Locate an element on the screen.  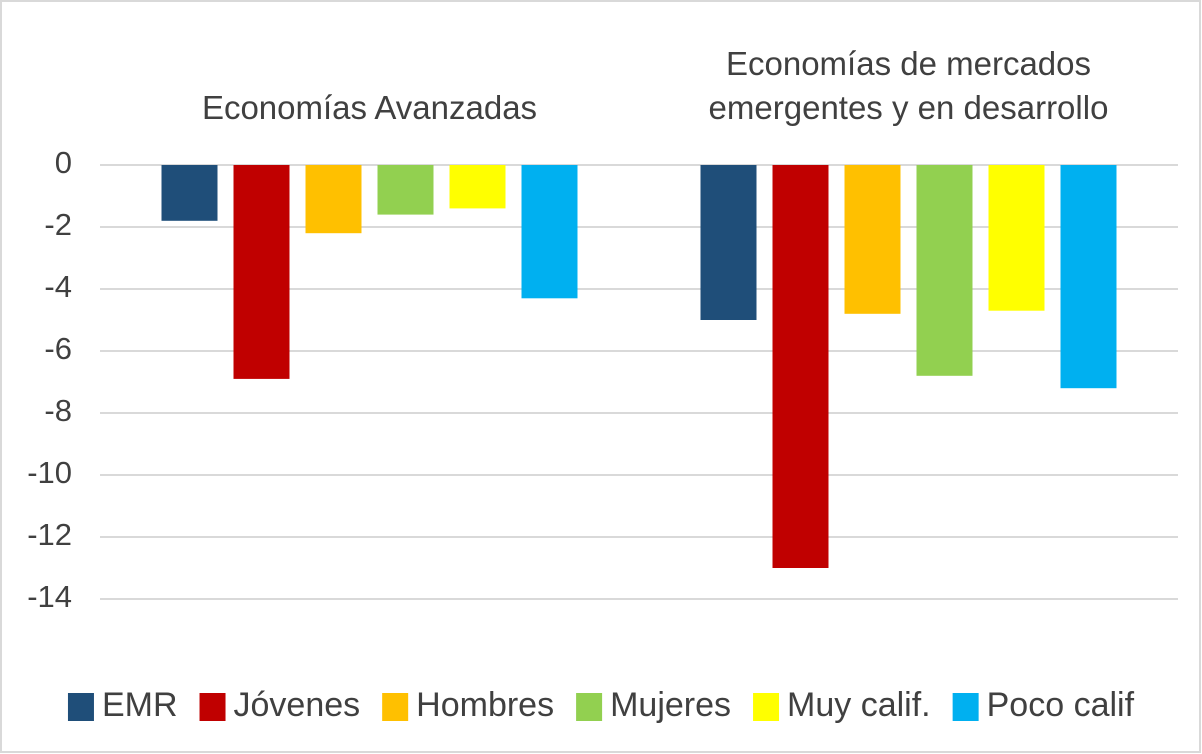
legend-label: Jóvenes is located at coordinates (297, 705).